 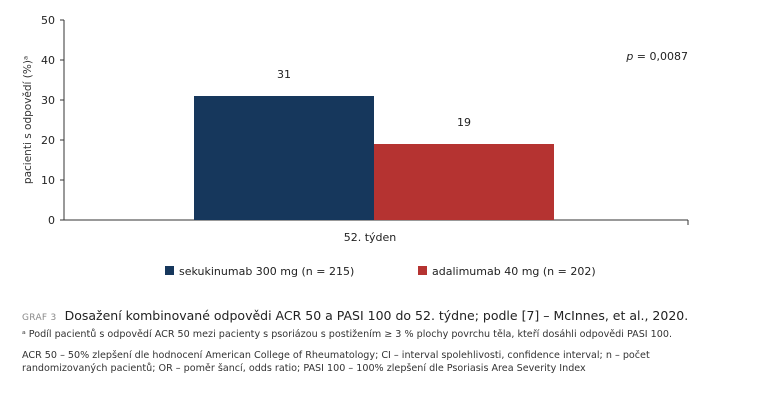 I want to click on y-tick-label-1: 10, so click(x=48, y=180).